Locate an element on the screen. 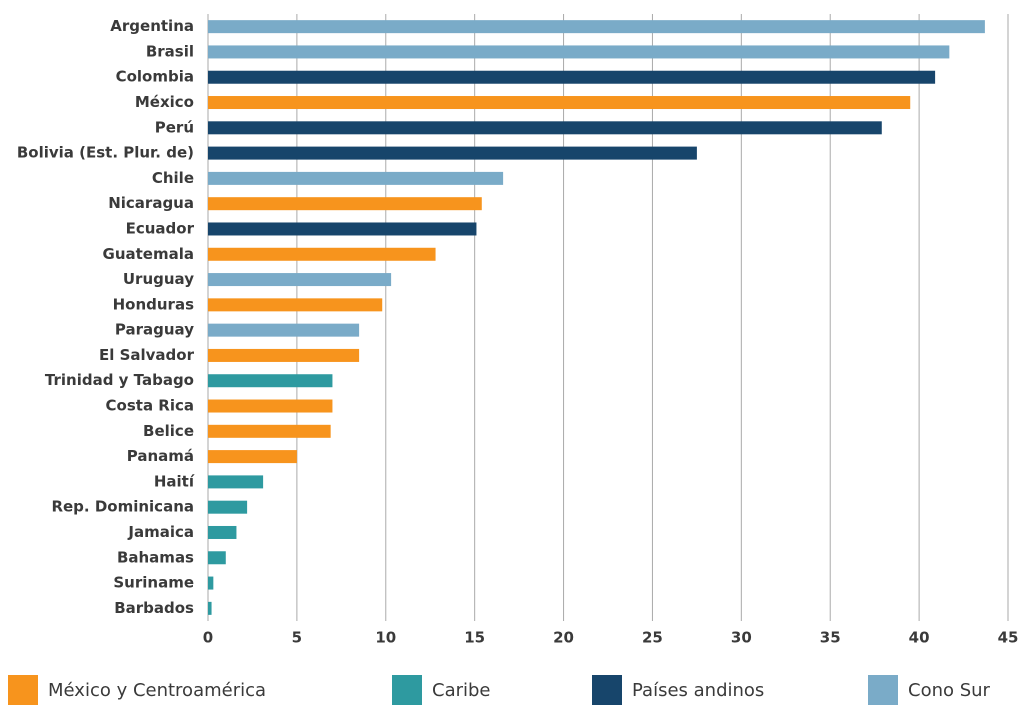 Image resolution: width=1024 pixels, height=712 pixels. y-tick-label: Ecuador is located at coordinates (160, 228).